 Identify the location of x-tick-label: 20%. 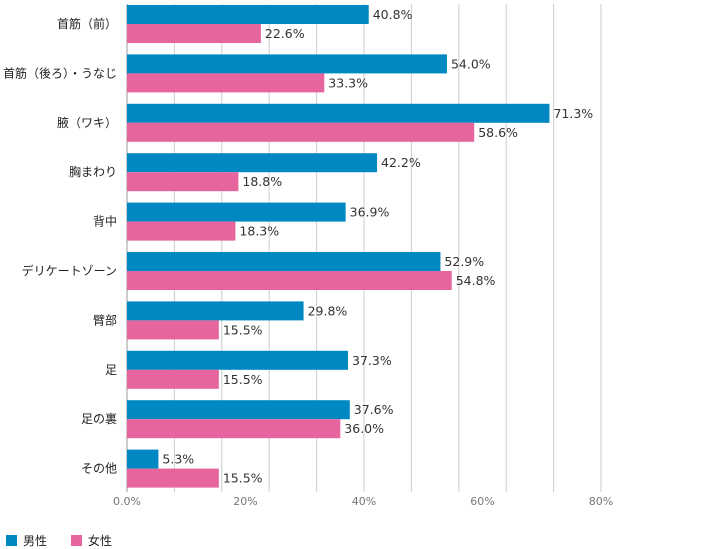
(245, 501).